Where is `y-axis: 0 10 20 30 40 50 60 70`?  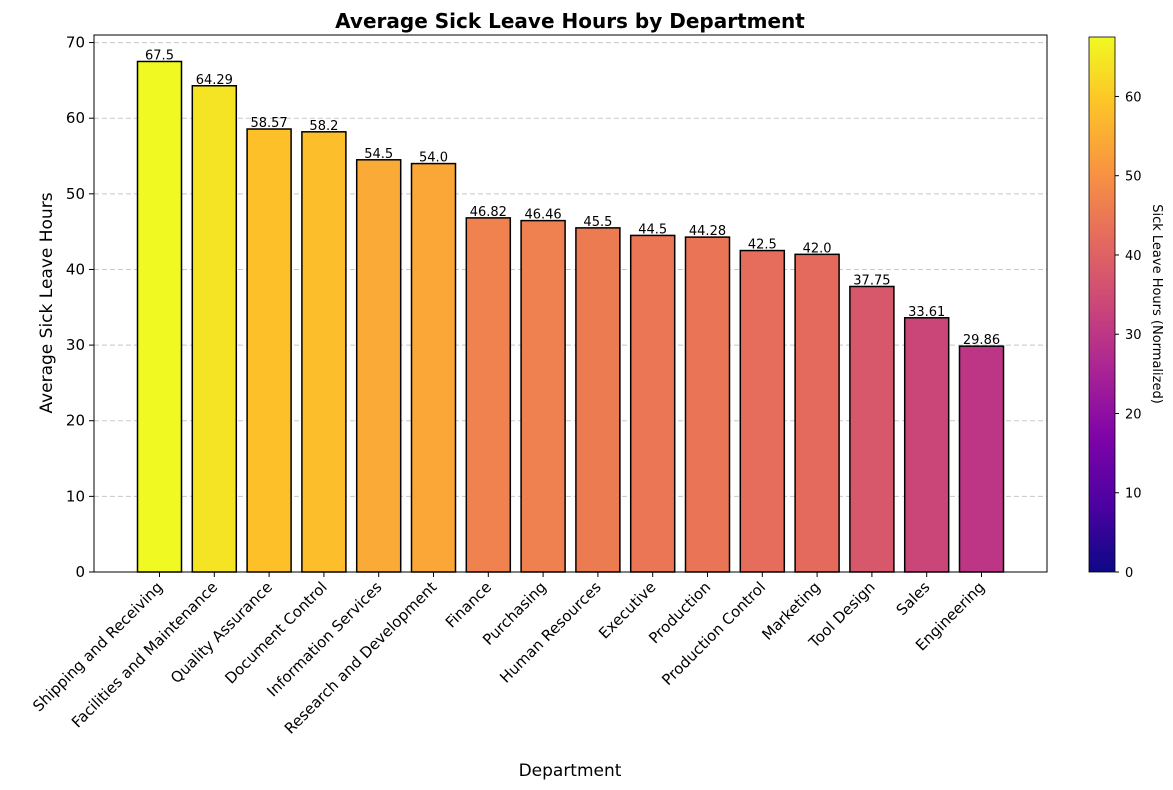
y-axis: 0 10 20 30 40 50 60 70 is located at coordinates (80, 307).